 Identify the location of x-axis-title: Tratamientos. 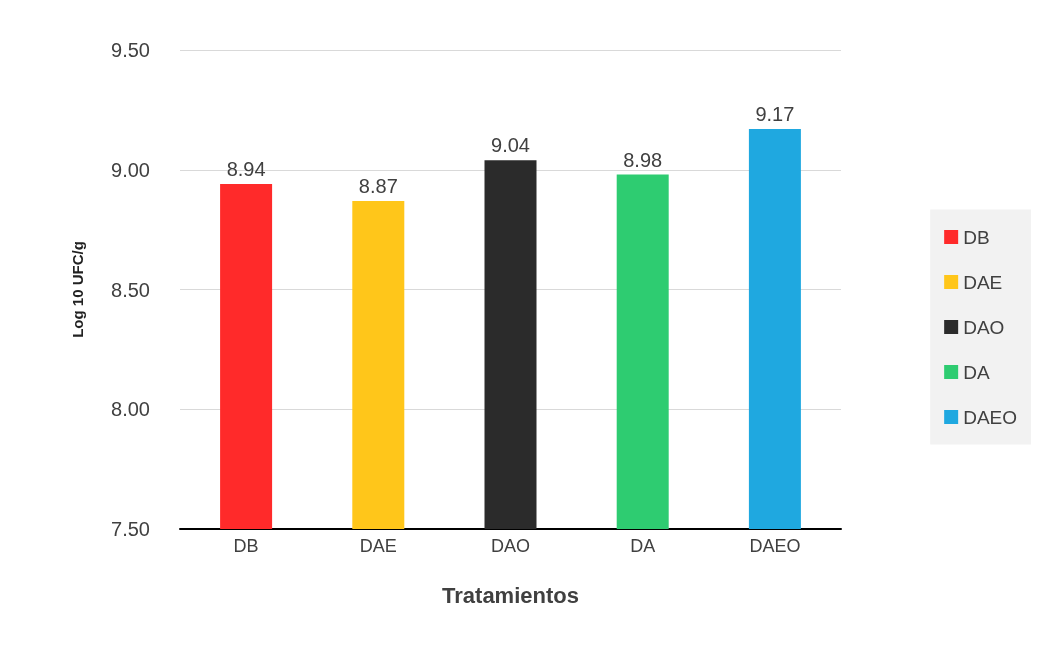
(510, 595).